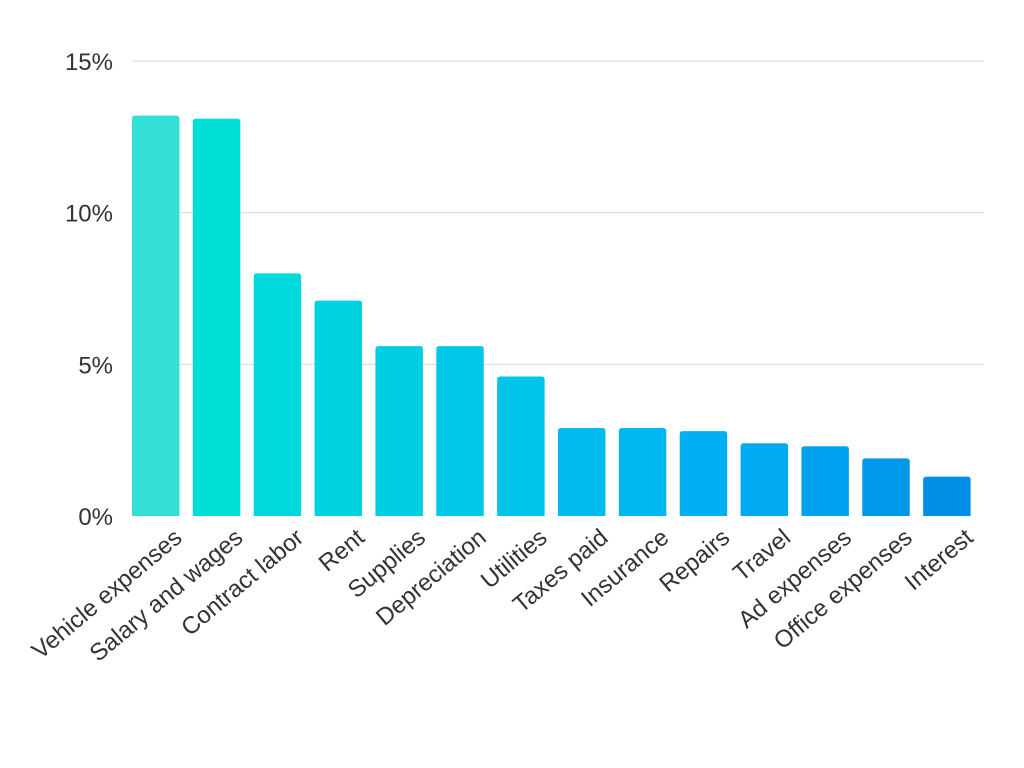 The width and height of the screenshot is (1024, 768). I want to click on bar-supplies, so click(399, 431).